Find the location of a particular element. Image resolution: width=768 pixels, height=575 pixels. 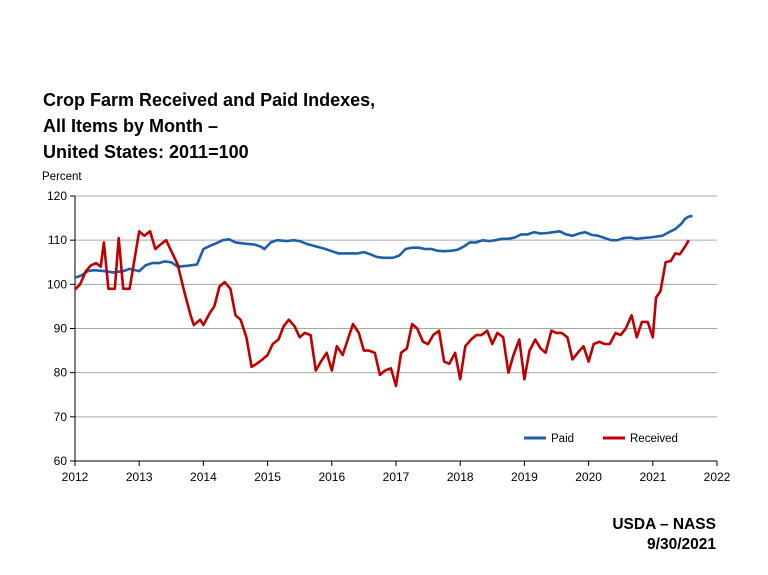

y-tick-label-90: 90 is located at coordinates (61, 329).